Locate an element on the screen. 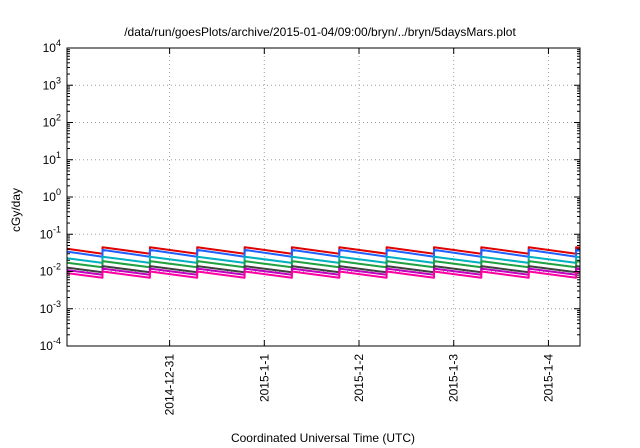 The width and height of the screenshot is (640, 448). x-tick-label: 2015-1-2 is located at coordinates (359, 378).